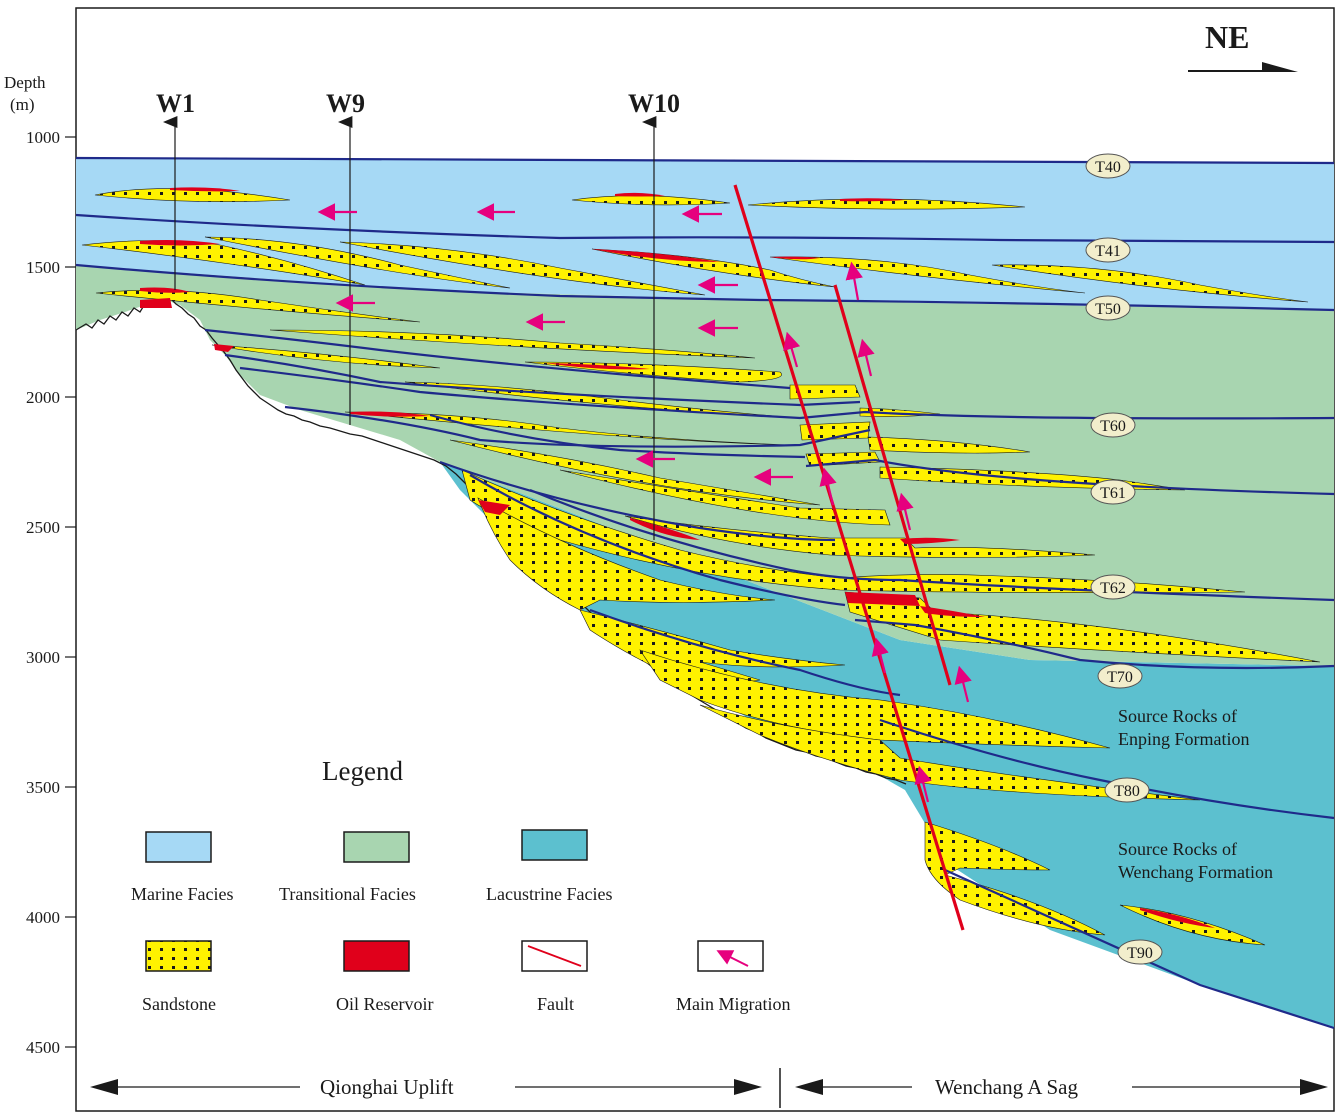 This screenshot has height=1119, width=1341. I want to click on migration-arrow-icon, so click(732, 958).